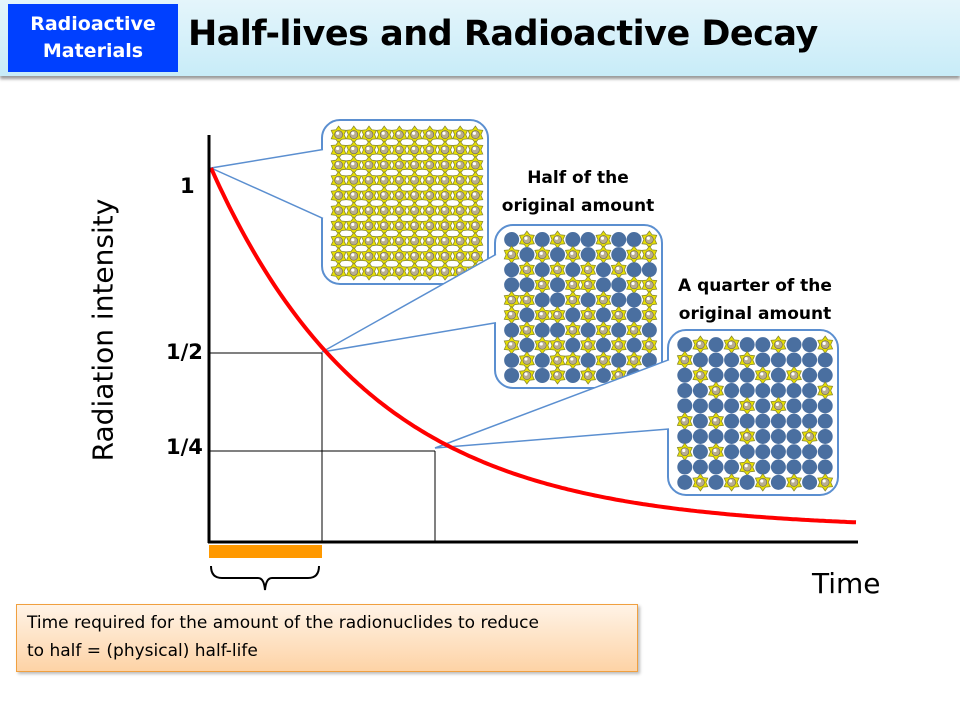 This screenshot has width=960, height=720. I want to click on quarter-caption-line1: A quarter of the, so click(755, 286).